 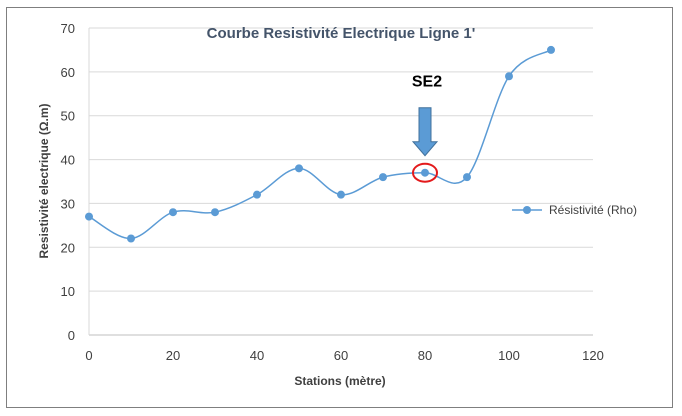 What do you see at coordinates (68, 160) in the screenshot?
I see `y-tick-label-40: 40` at bounding box center [68, 160].